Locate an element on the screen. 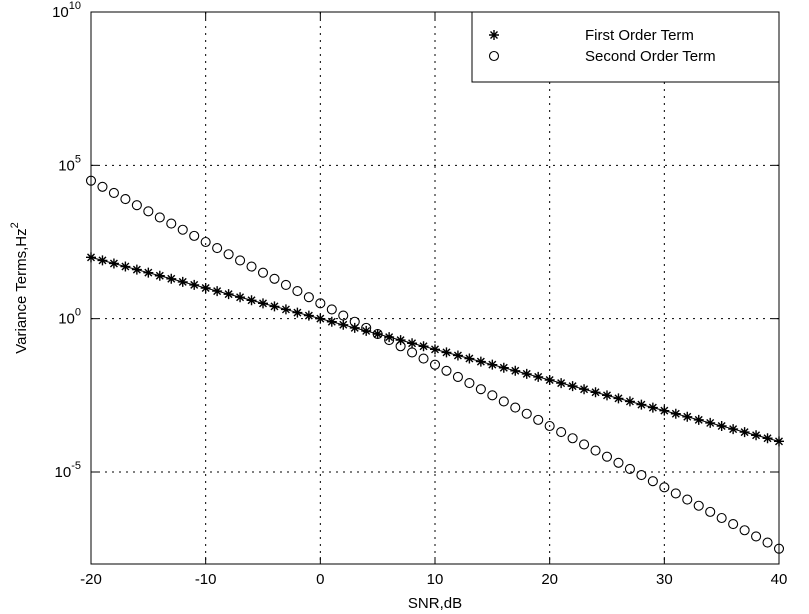 The width and height of the screenshot is (809, 614). x-tick-label: -10 is located at coordinates (206, 579).